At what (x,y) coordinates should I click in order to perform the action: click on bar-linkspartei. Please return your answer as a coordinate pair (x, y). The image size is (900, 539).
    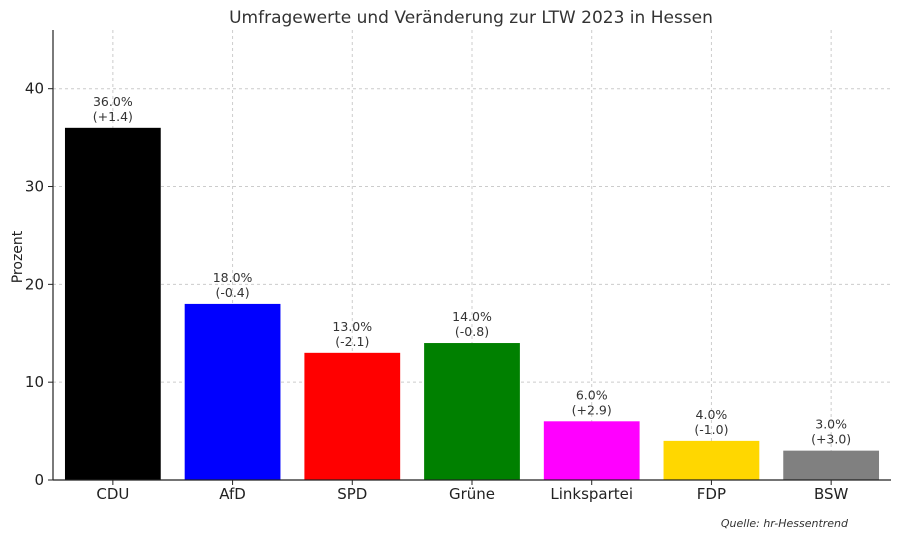
    Looking at the image, I should click on (591, 450).